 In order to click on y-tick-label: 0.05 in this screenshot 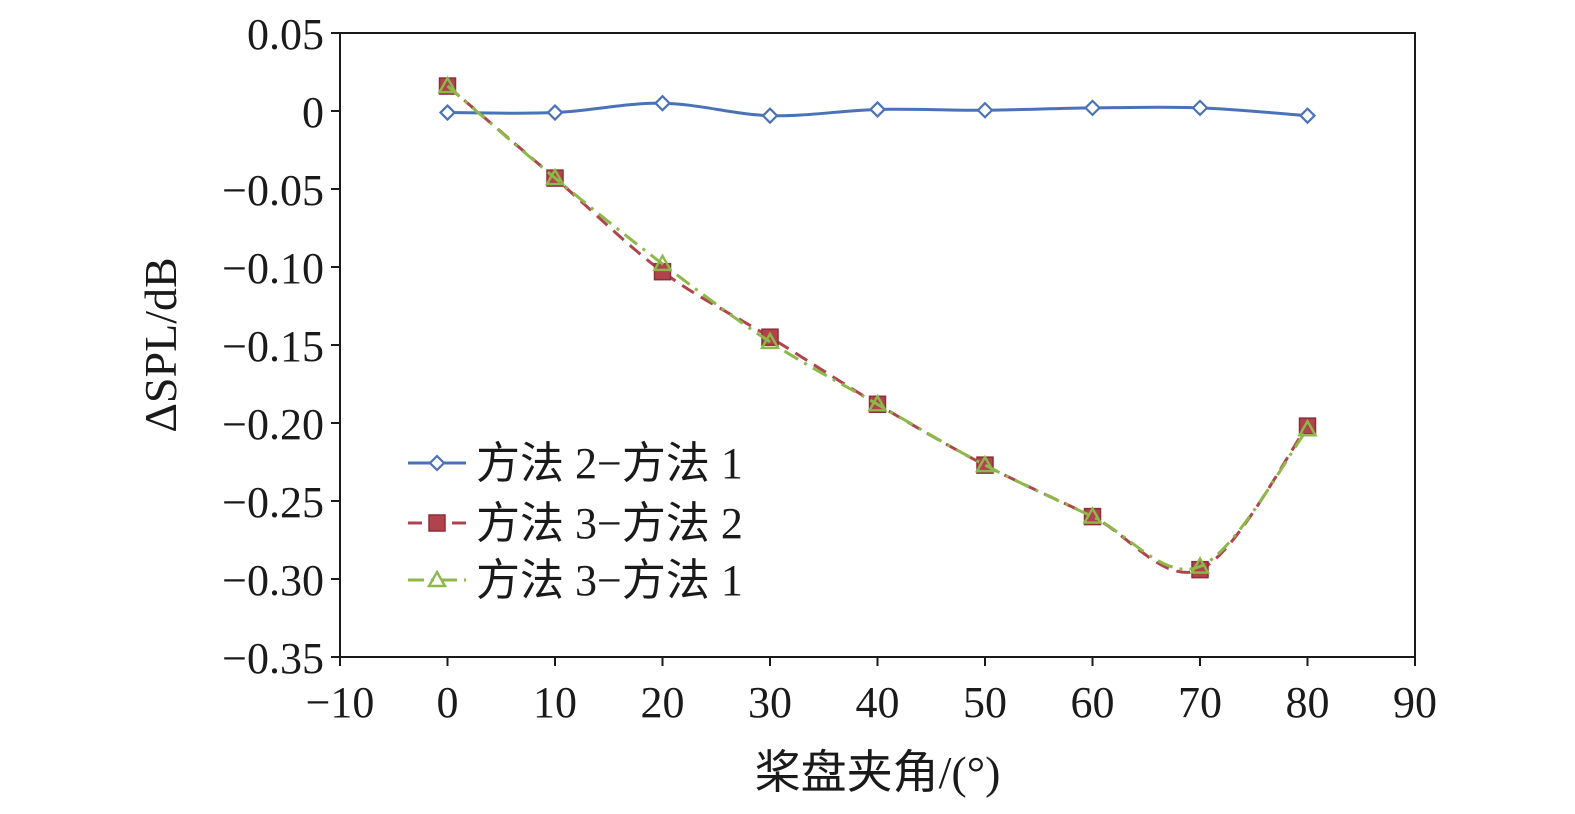, I will do `click(285, 34)`.